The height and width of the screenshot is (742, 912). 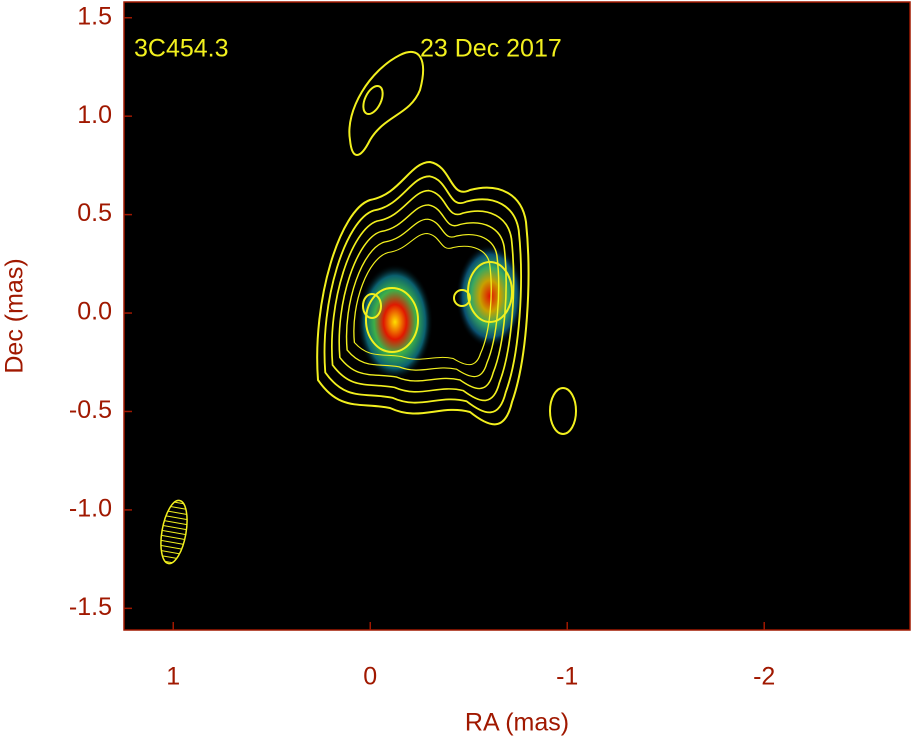 What do you see at coordinates (370, 677) in the screenshot?
I see `x-tick-label: 0` at bounding box center [370, 677].